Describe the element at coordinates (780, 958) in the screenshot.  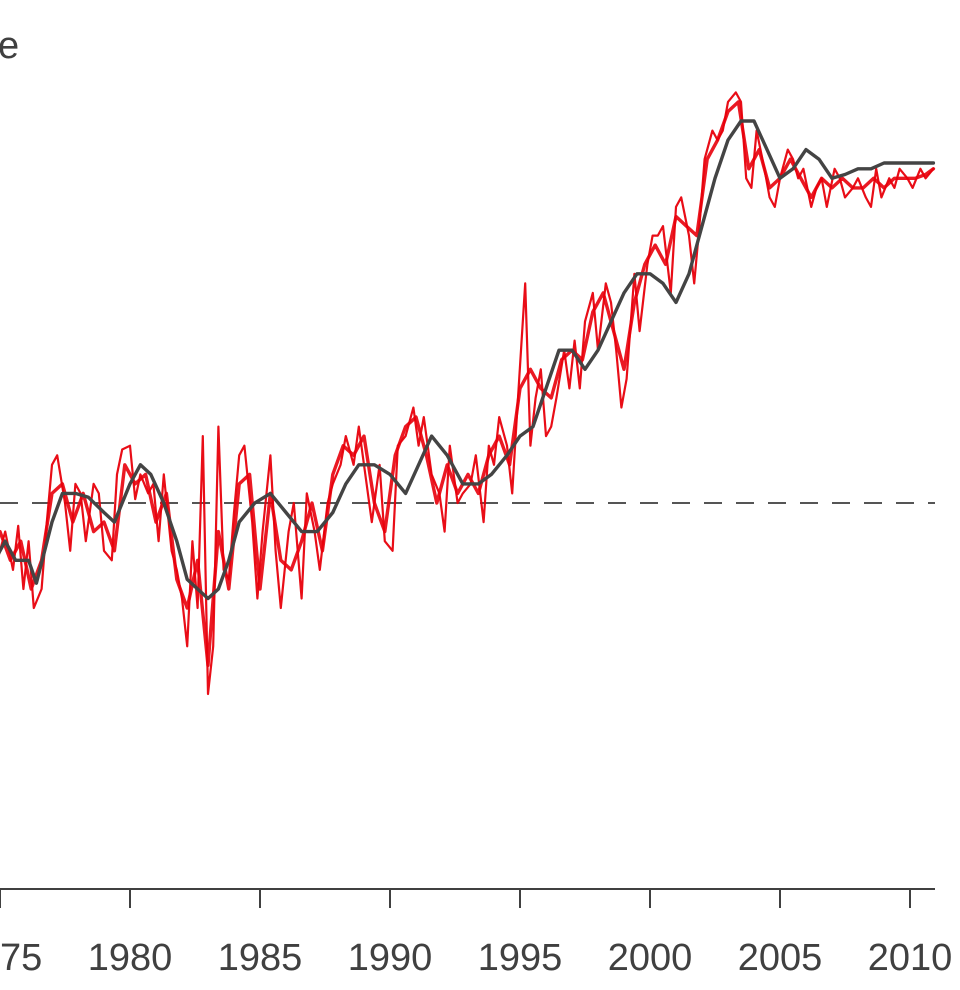
I see `x-tick-label: 2005` at that location.